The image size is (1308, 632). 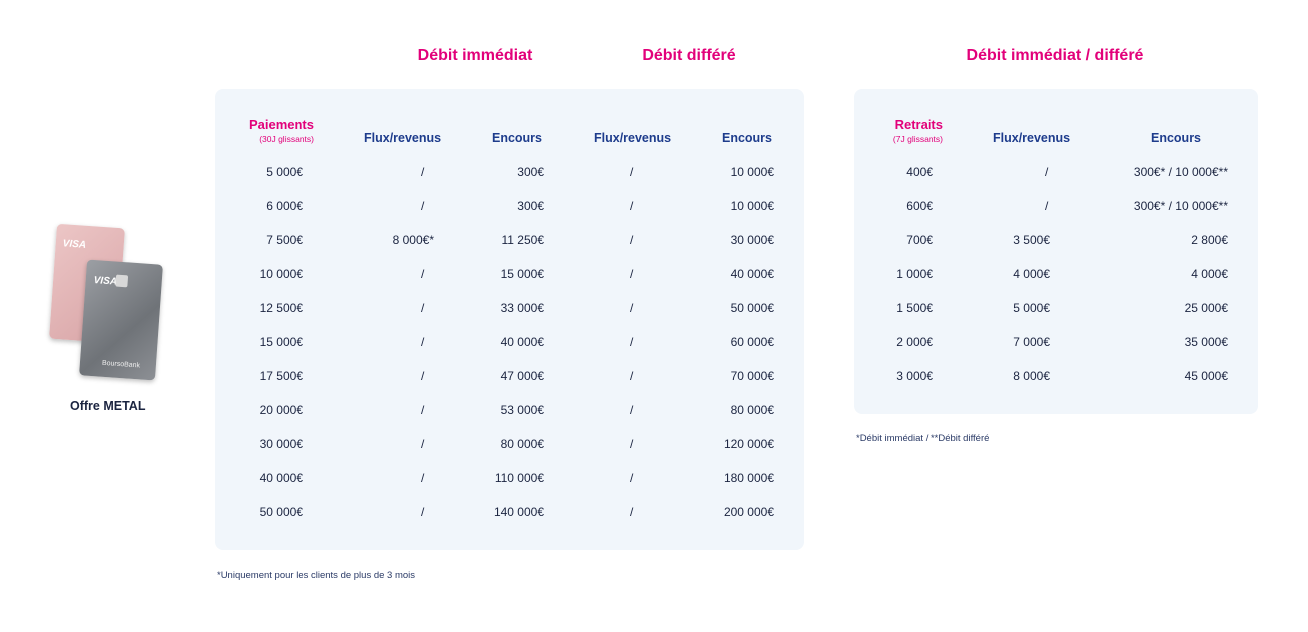 What do you see at coordinates (914, 274) in the screenshot?
I see `table-cell: 1 000€` at bounding box center [914, 274].